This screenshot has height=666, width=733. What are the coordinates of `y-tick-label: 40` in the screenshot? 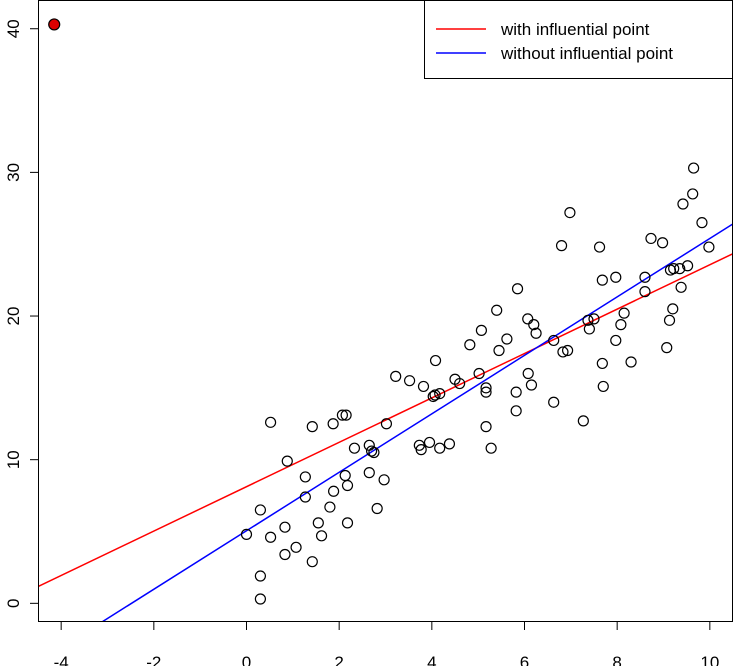 It's located at (13, 28).